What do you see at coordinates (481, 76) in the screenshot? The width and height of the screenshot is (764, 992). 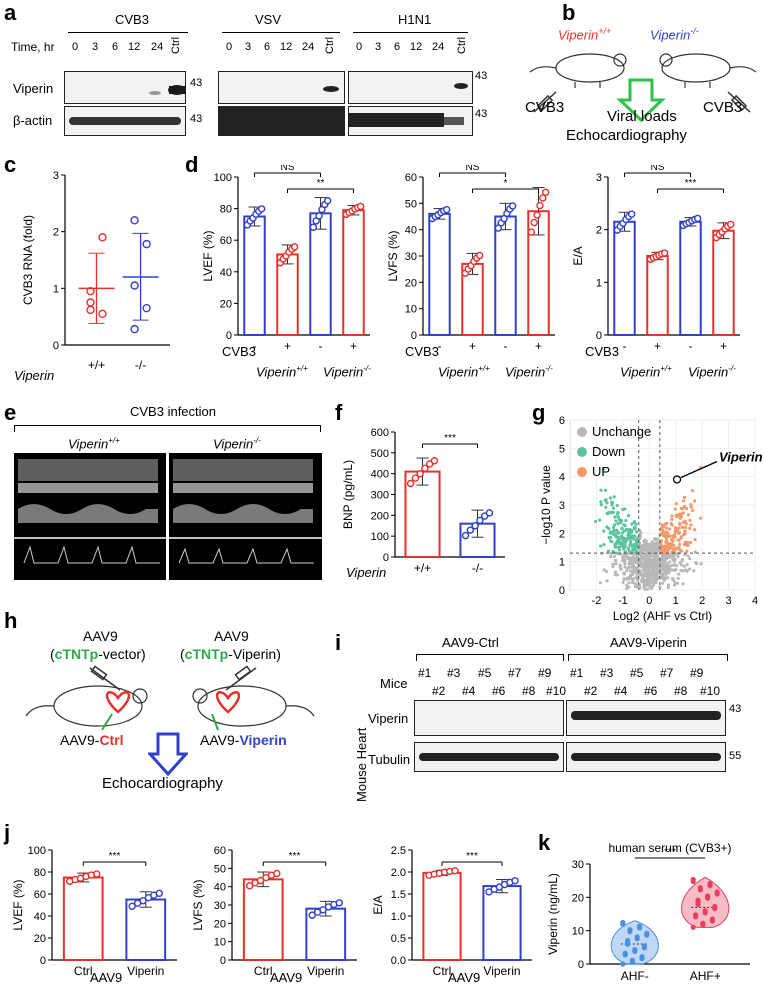 I see `mw-43: 43` at bounding box center [481, 76].